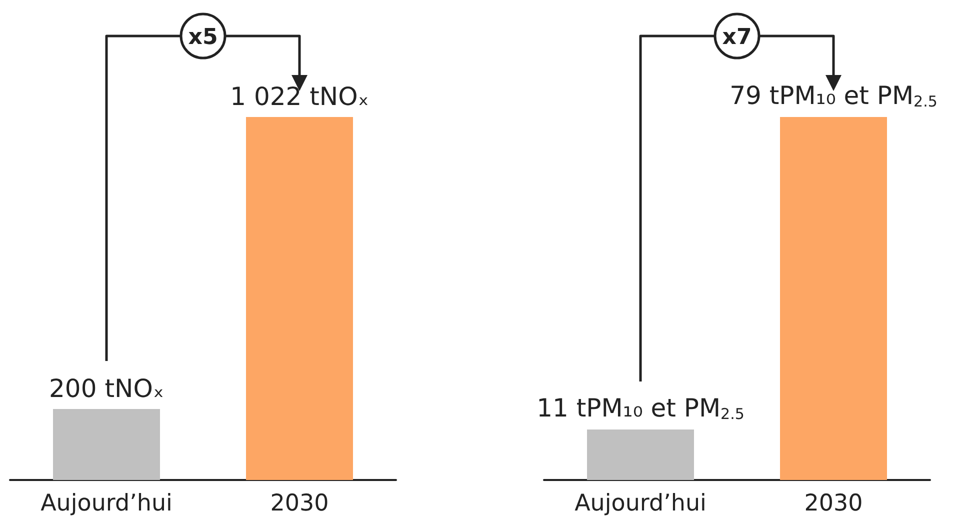 This screenshot has width=954, height=523. I want to click on text: x5, so click(203, 37).